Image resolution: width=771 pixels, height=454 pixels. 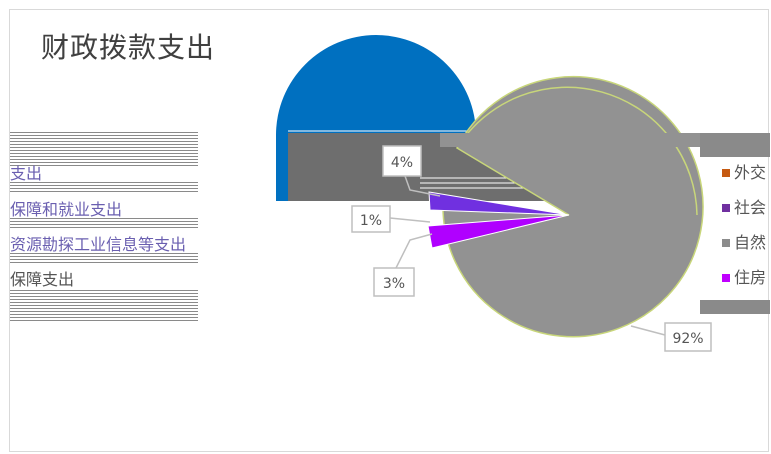 What do you see at coordinates (750, 207) in the screenshot?
I see `legend-text-1: 社会` at bounding box center [750, 207].